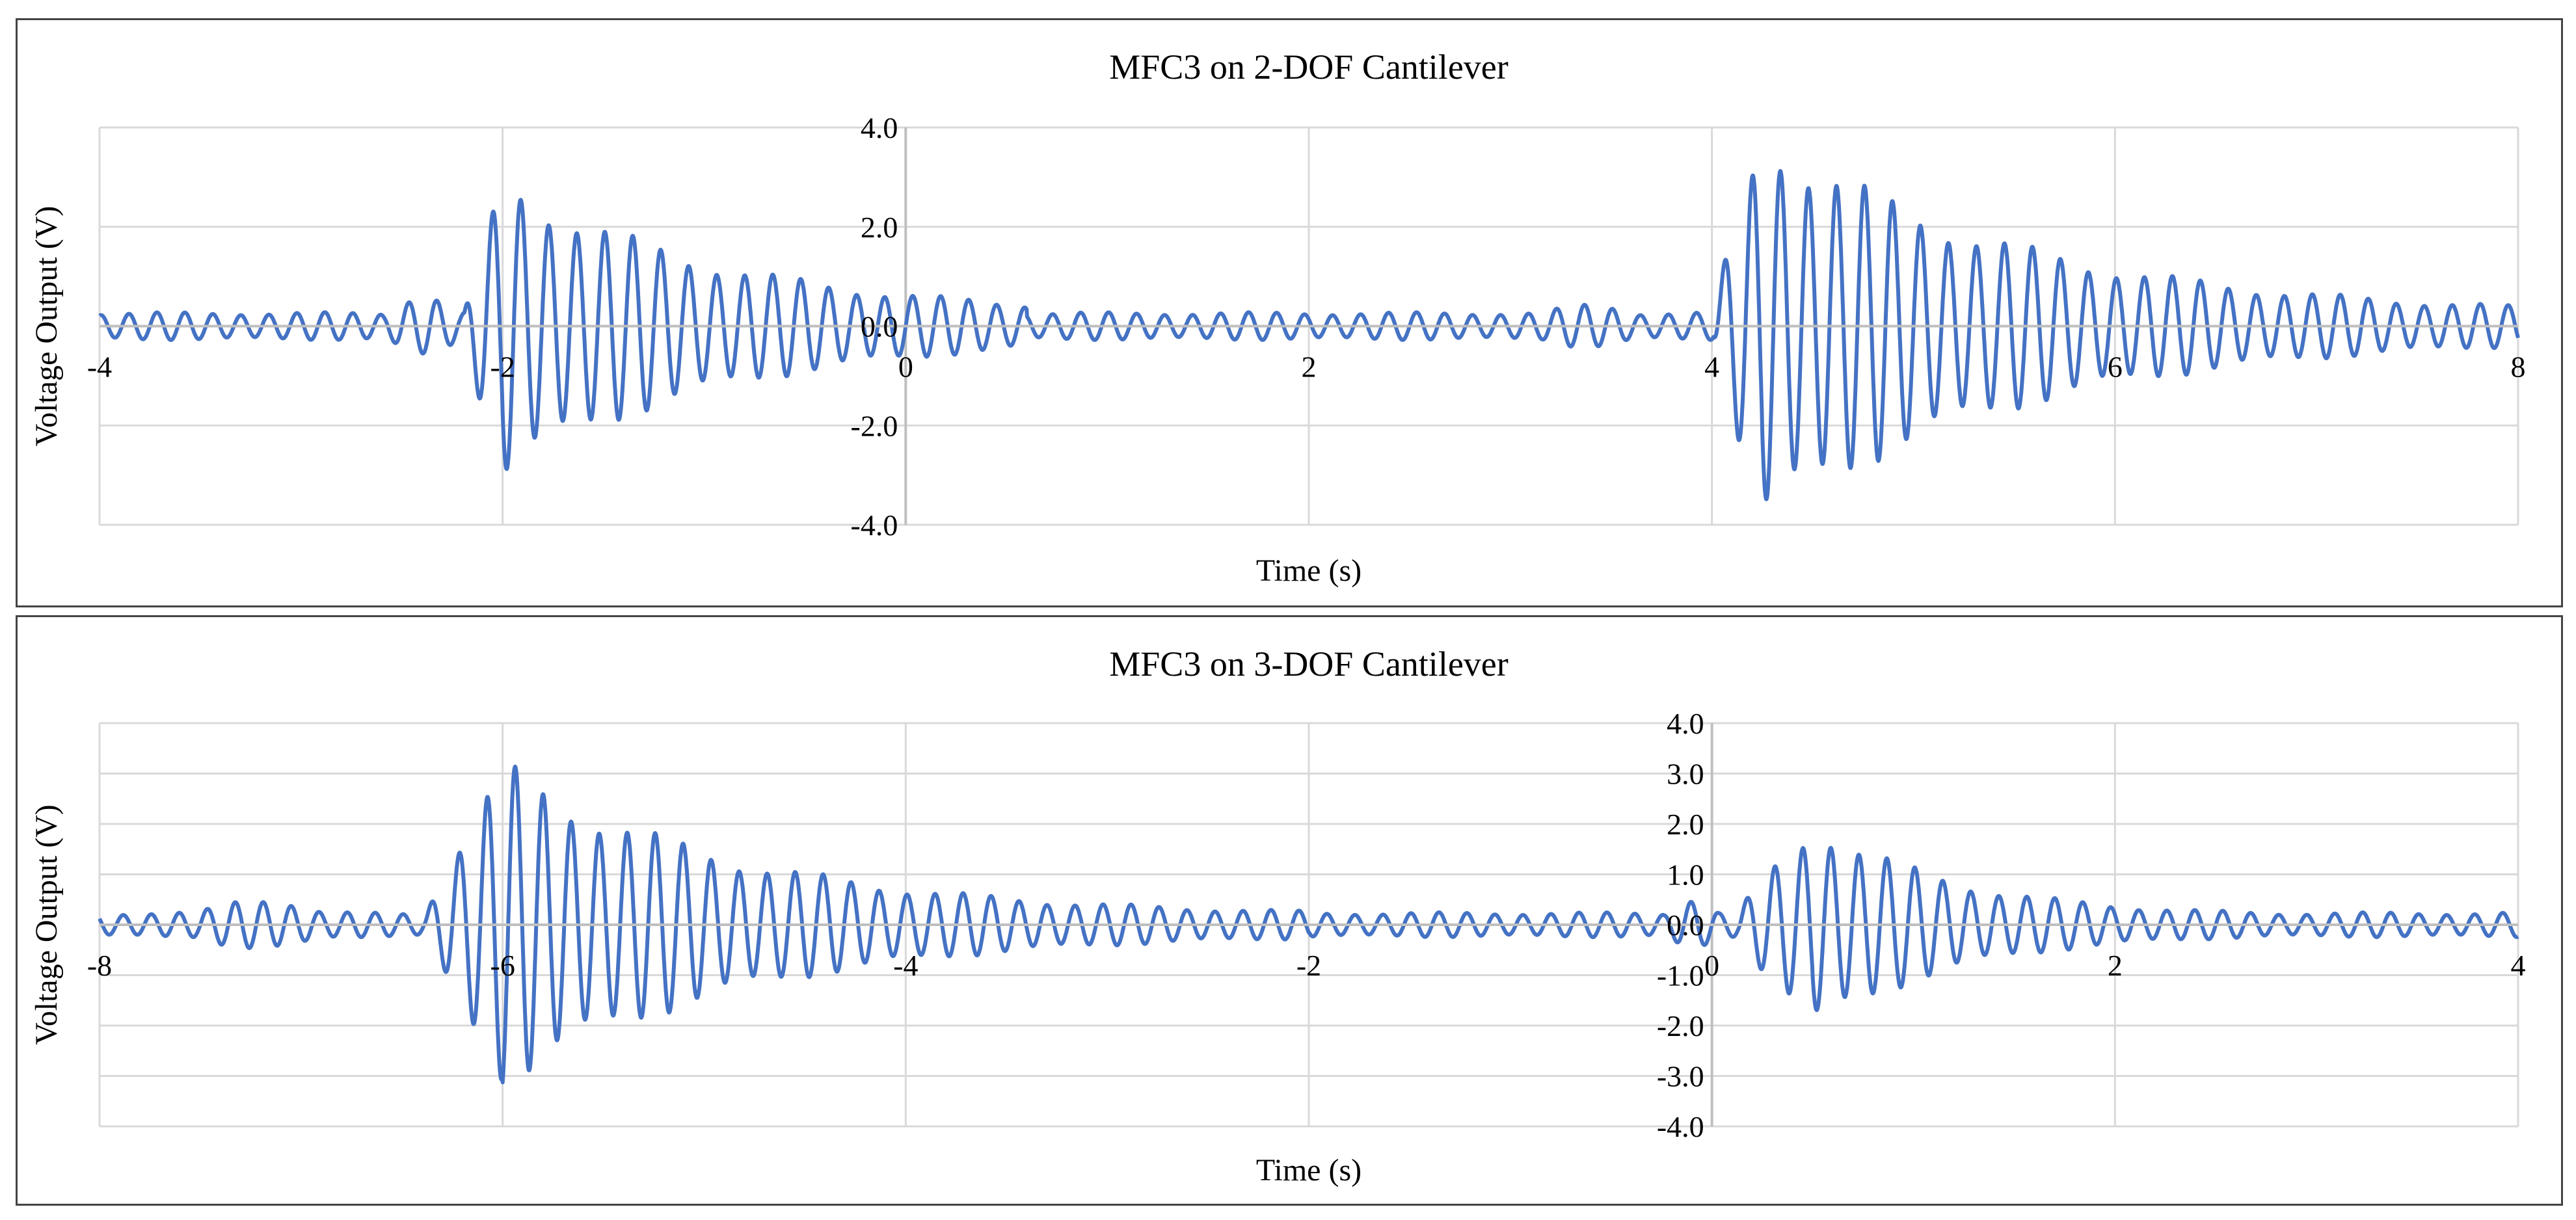 This screenshot has height=1220, width=2576. Describe the element at coordinates (100, 965) in the screenshot. I see `chart2-xtick-label-0: -8` at that location.